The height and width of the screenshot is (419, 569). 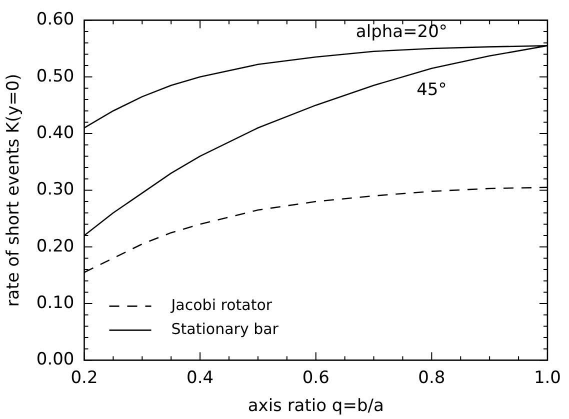 I want to click on x-tick-label: 0.6, so click(x=316, y=378).